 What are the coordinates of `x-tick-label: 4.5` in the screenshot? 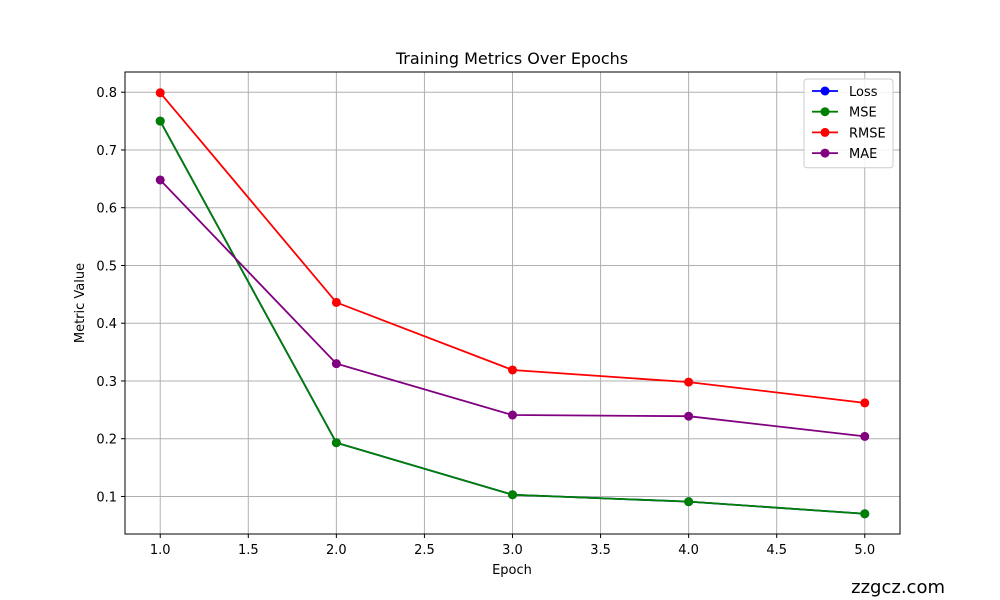 It's located at (776, 550).